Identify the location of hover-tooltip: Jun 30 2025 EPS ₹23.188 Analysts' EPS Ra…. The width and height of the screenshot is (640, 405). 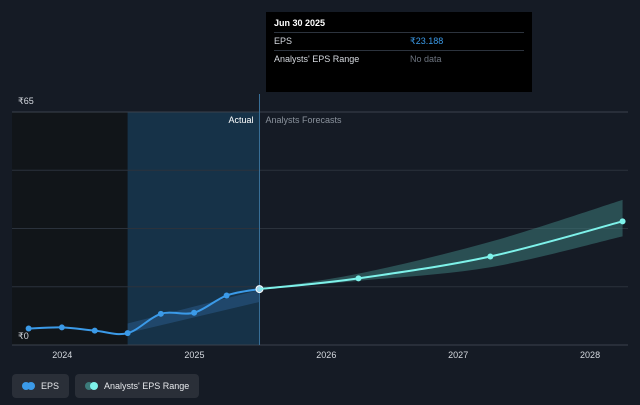
(399, 52).